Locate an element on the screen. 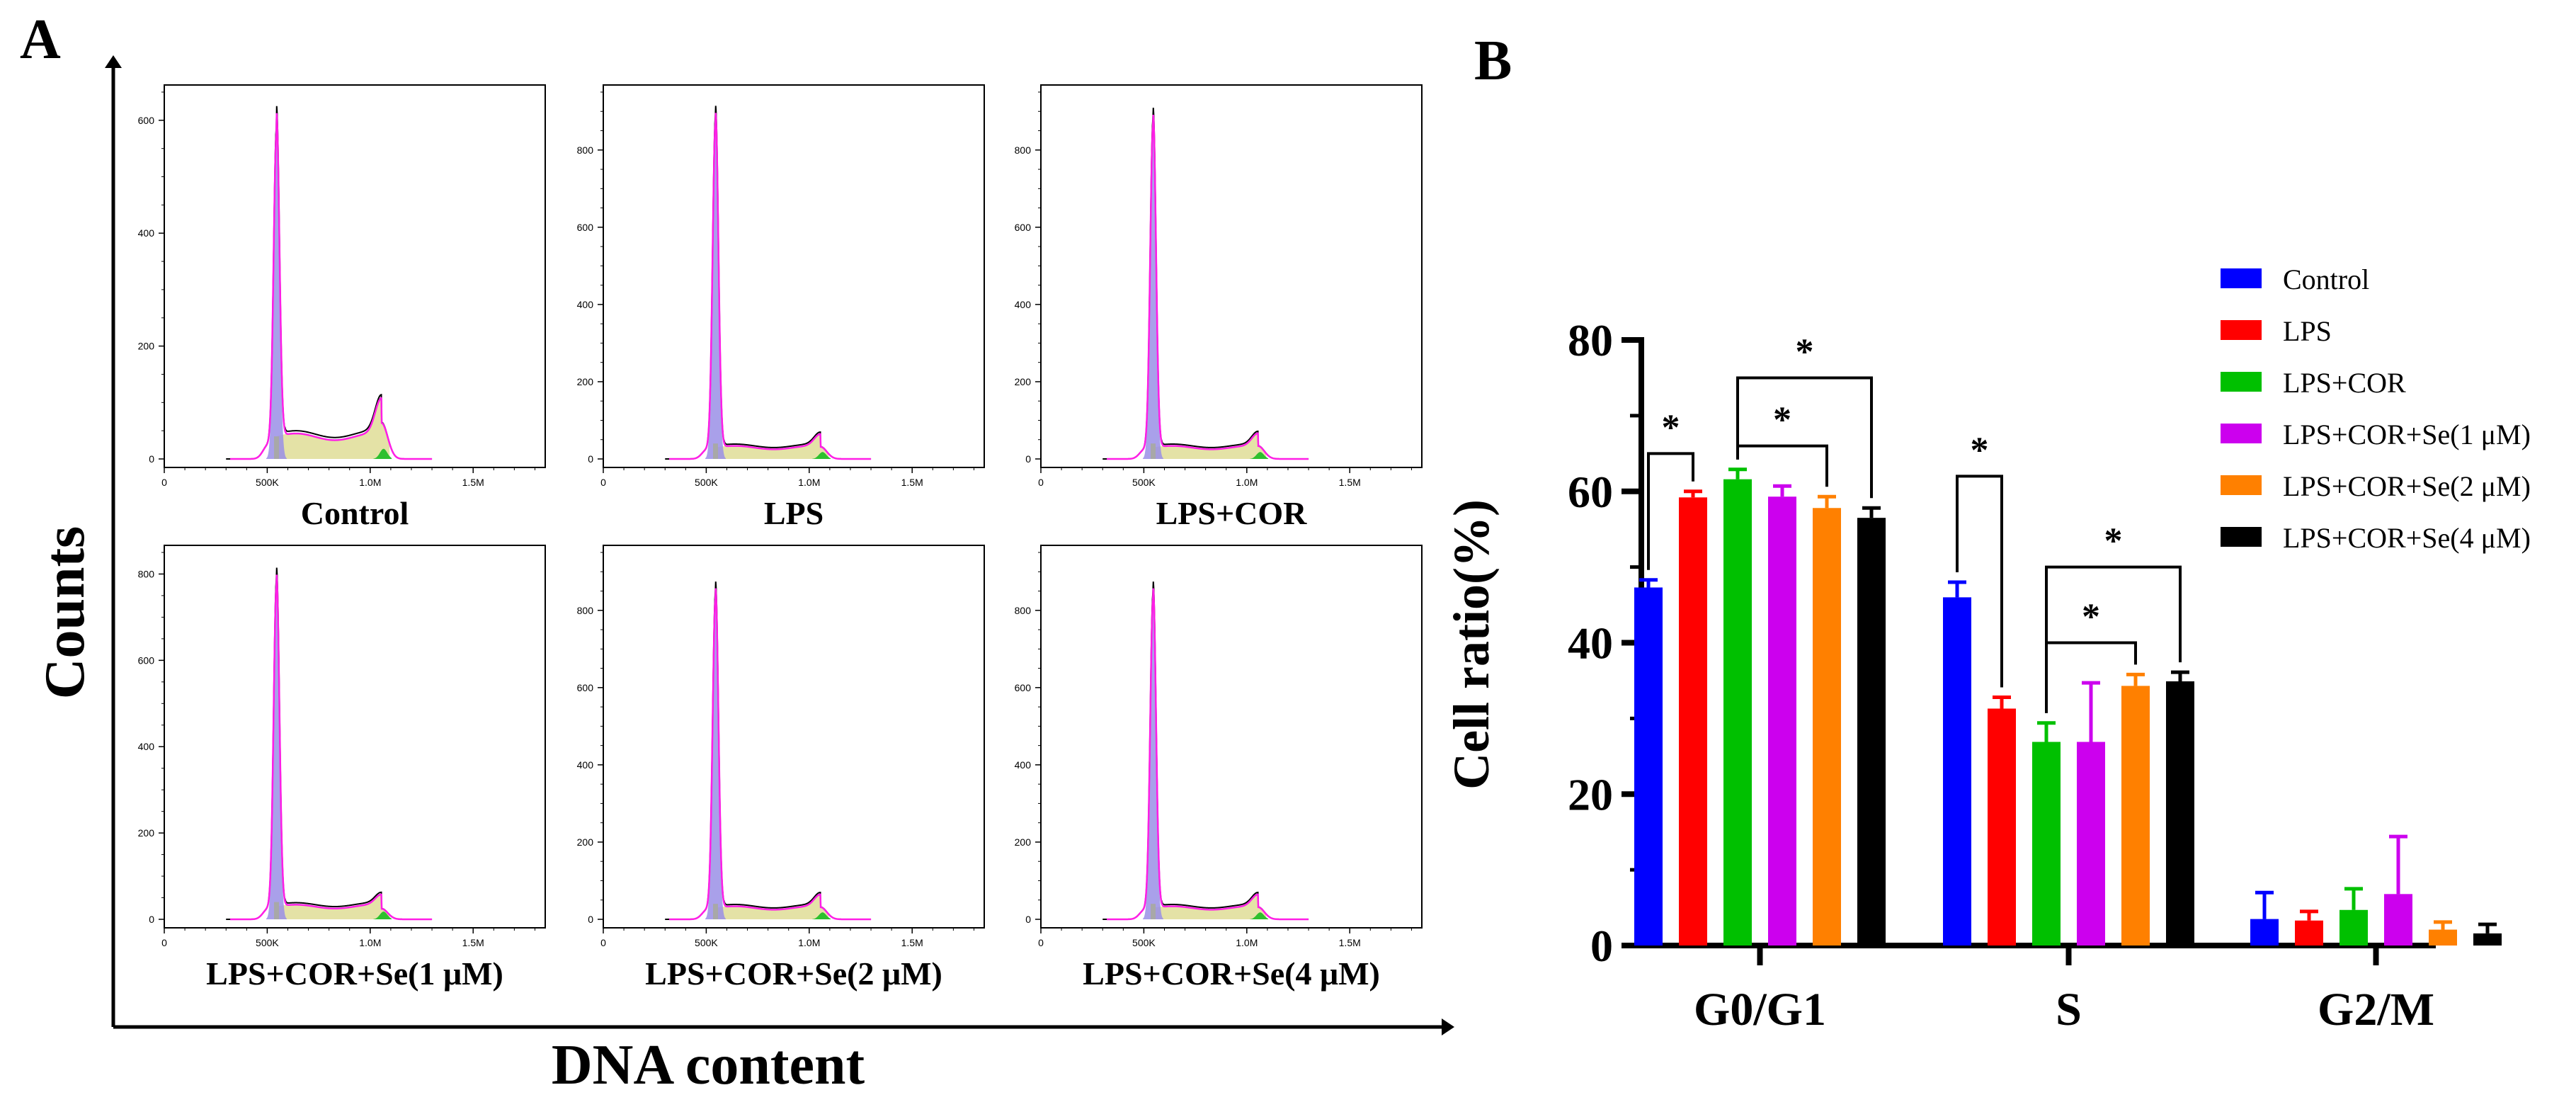 The height and width of the screenshot is (1107, 2576). y-axis-label: Cell ratio(%) is located at coordinates (1472, 644).